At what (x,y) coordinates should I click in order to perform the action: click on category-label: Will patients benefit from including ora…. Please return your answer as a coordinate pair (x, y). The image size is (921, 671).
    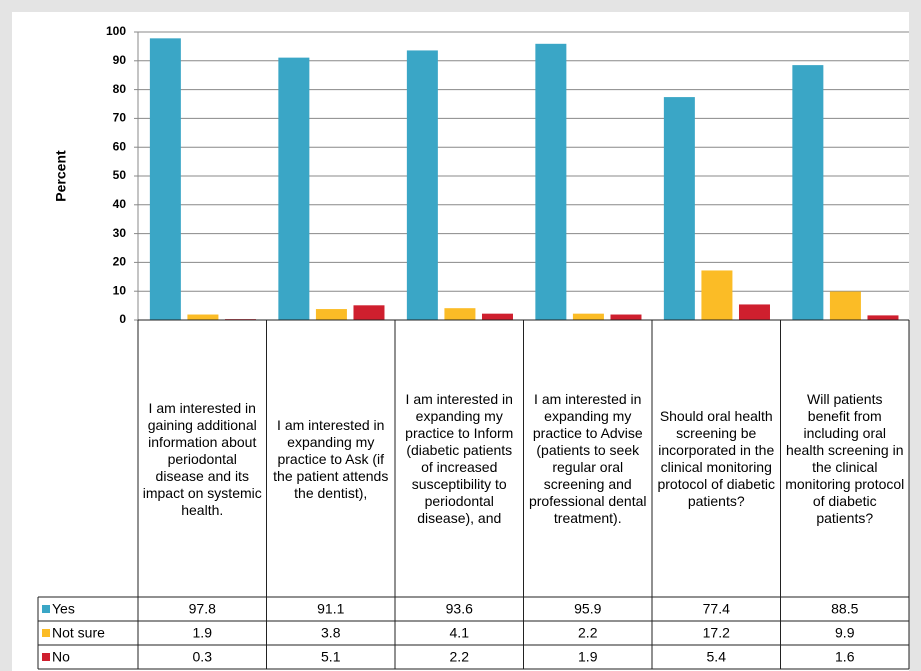
    Looking at the image, I should click on (845, 458).